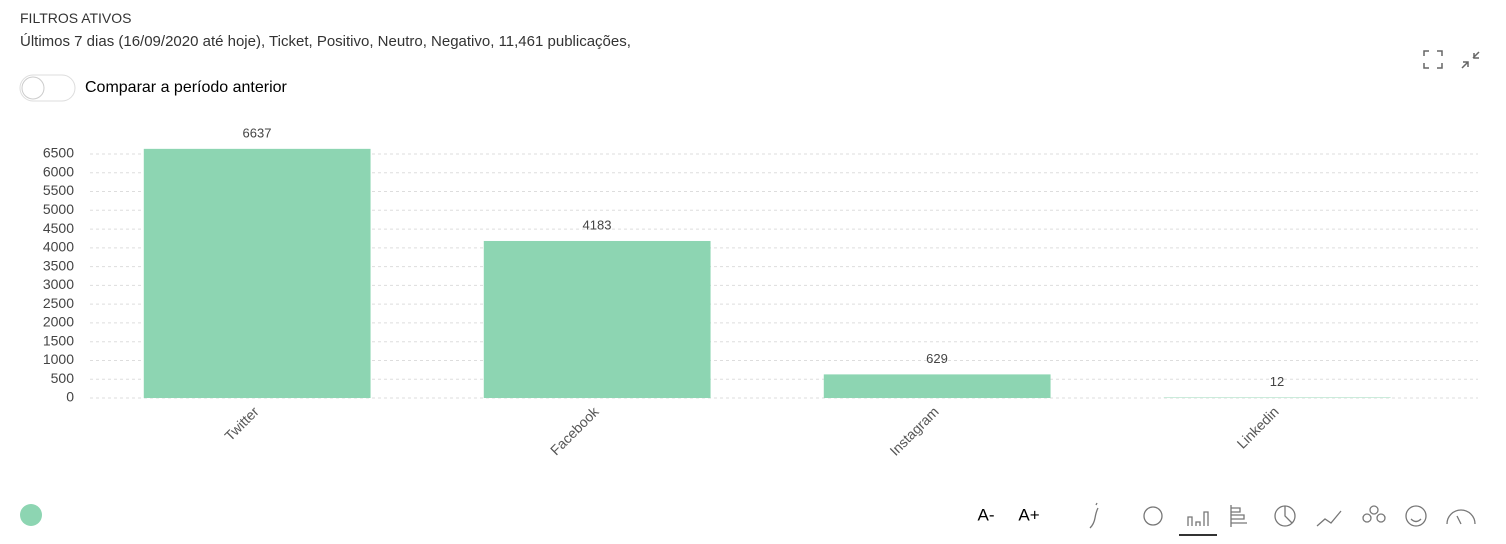  What do you see at coordinates (58, 303) in the screenshot?
I see `y-tick-label: 2500` at bounding box center [58, 303].